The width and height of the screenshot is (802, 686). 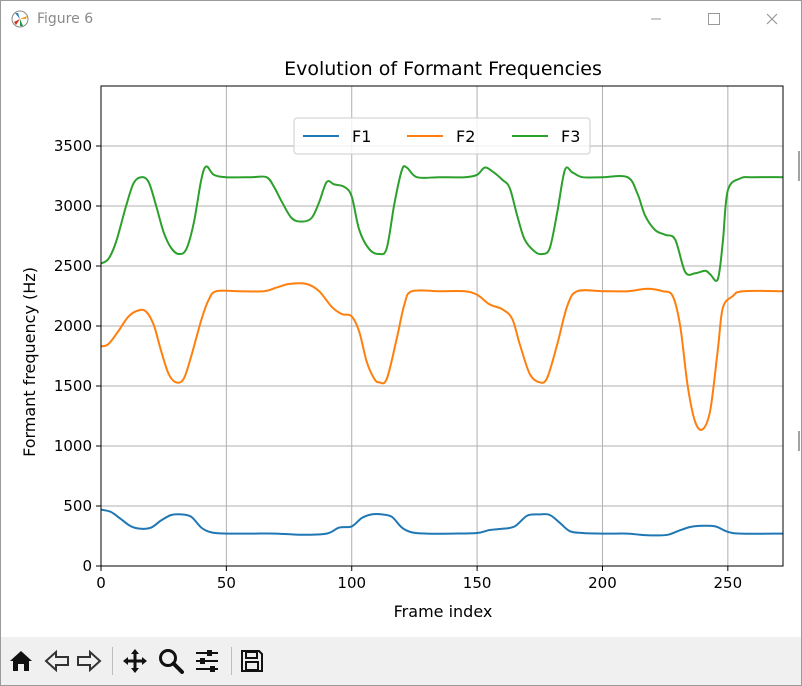 I want to click on y-tick-label: 1500, so click(x=73, y=386).